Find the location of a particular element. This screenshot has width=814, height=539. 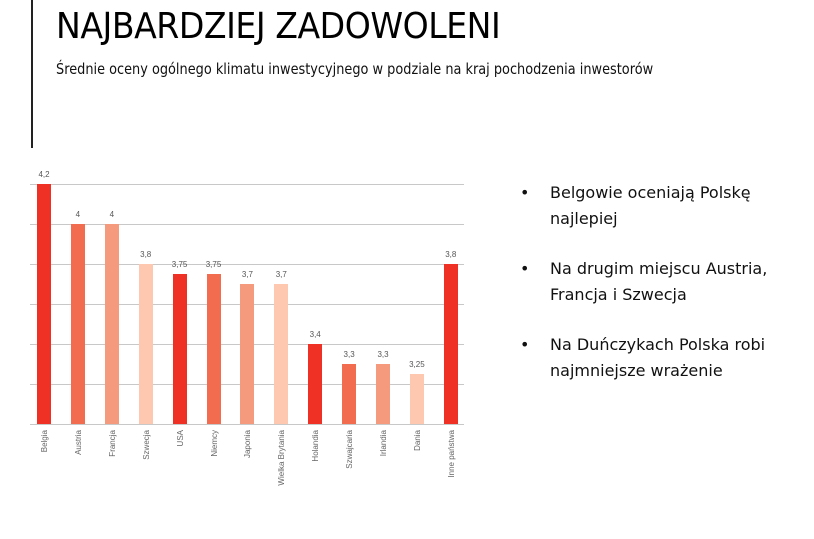

x-tick-label: Japonia is located at coordinates (248, 444).